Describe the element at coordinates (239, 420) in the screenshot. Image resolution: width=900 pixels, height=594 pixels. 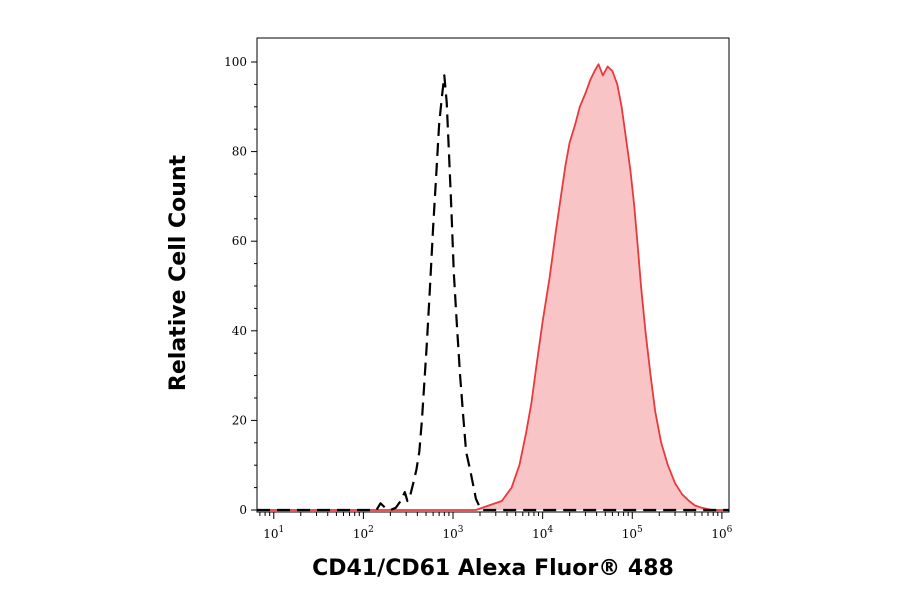
I see `y-tick-label: 20` at that location.